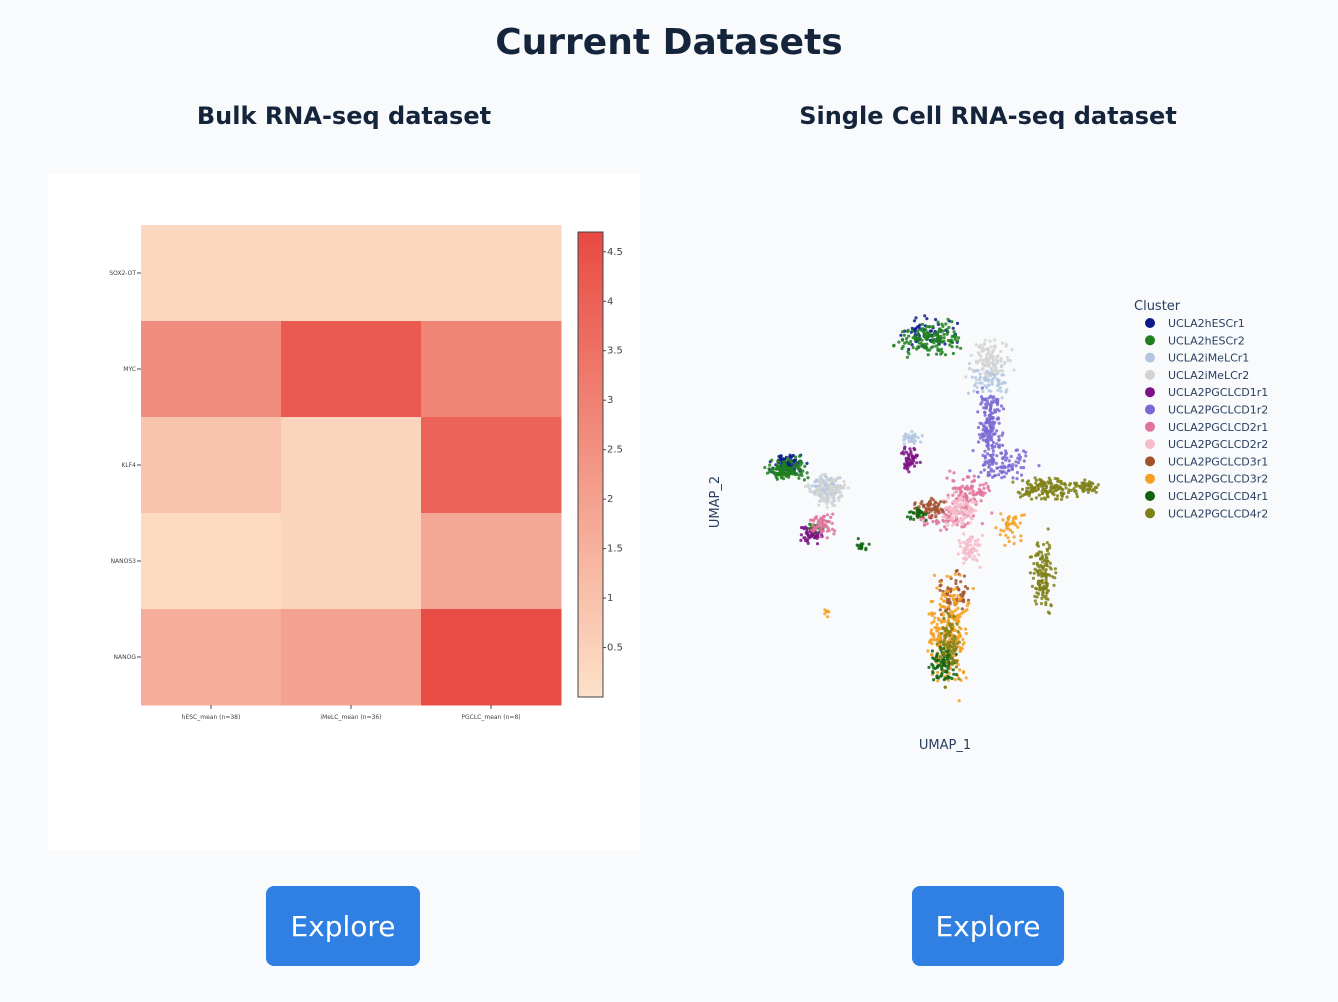  I want to click on legend-label: UCLA2PGCLCD4r1, so click(1218, 496).